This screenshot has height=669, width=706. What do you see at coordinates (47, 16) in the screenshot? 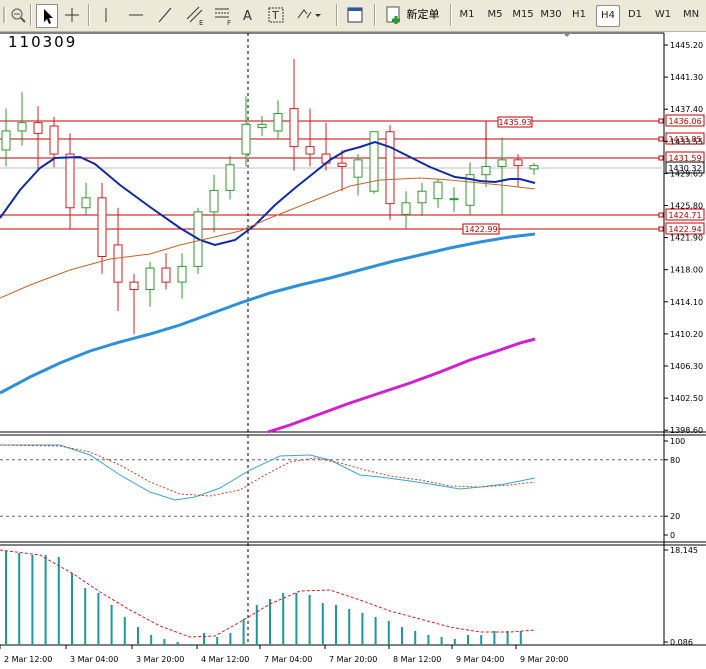
I see `cursor-icon` at bounding box center [47, 16].